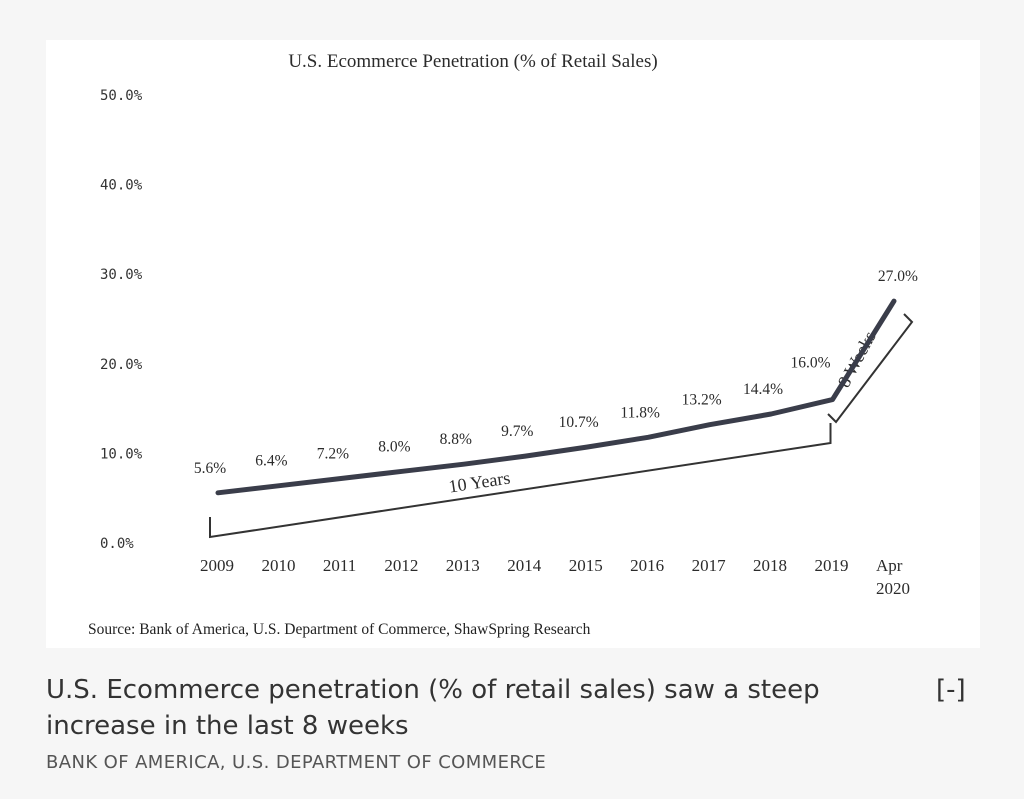 The height and width of the screenshot is (799, 1024). Describe the element at coordinates (870, 368) in the screenshot. I see `bracket-8-weeks` at that location.